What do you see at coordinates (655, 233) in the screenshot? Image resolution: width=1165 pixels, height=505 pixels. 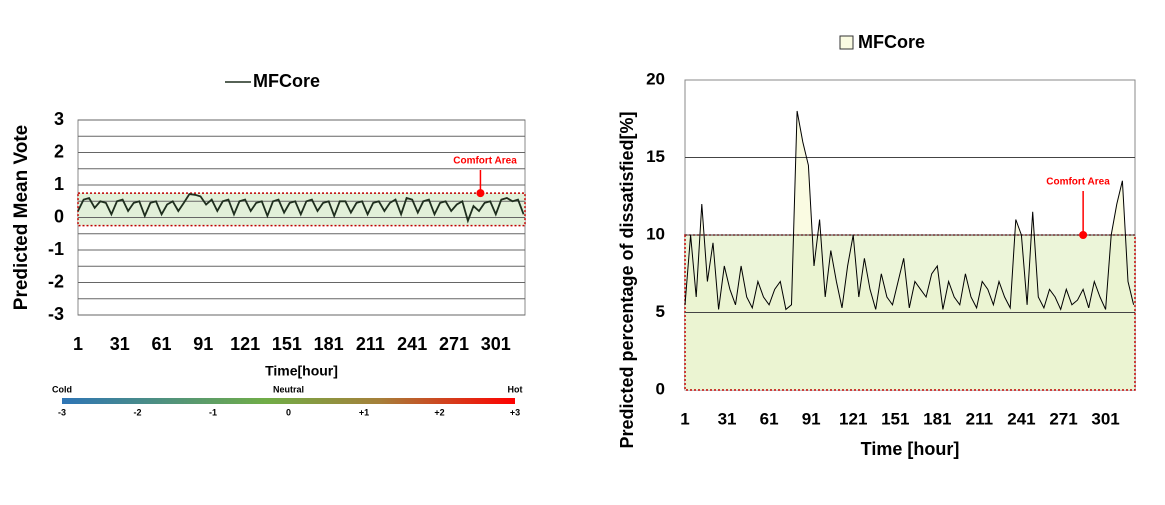 I see `y-tick-label: 10` at bounding box center [655, 233].